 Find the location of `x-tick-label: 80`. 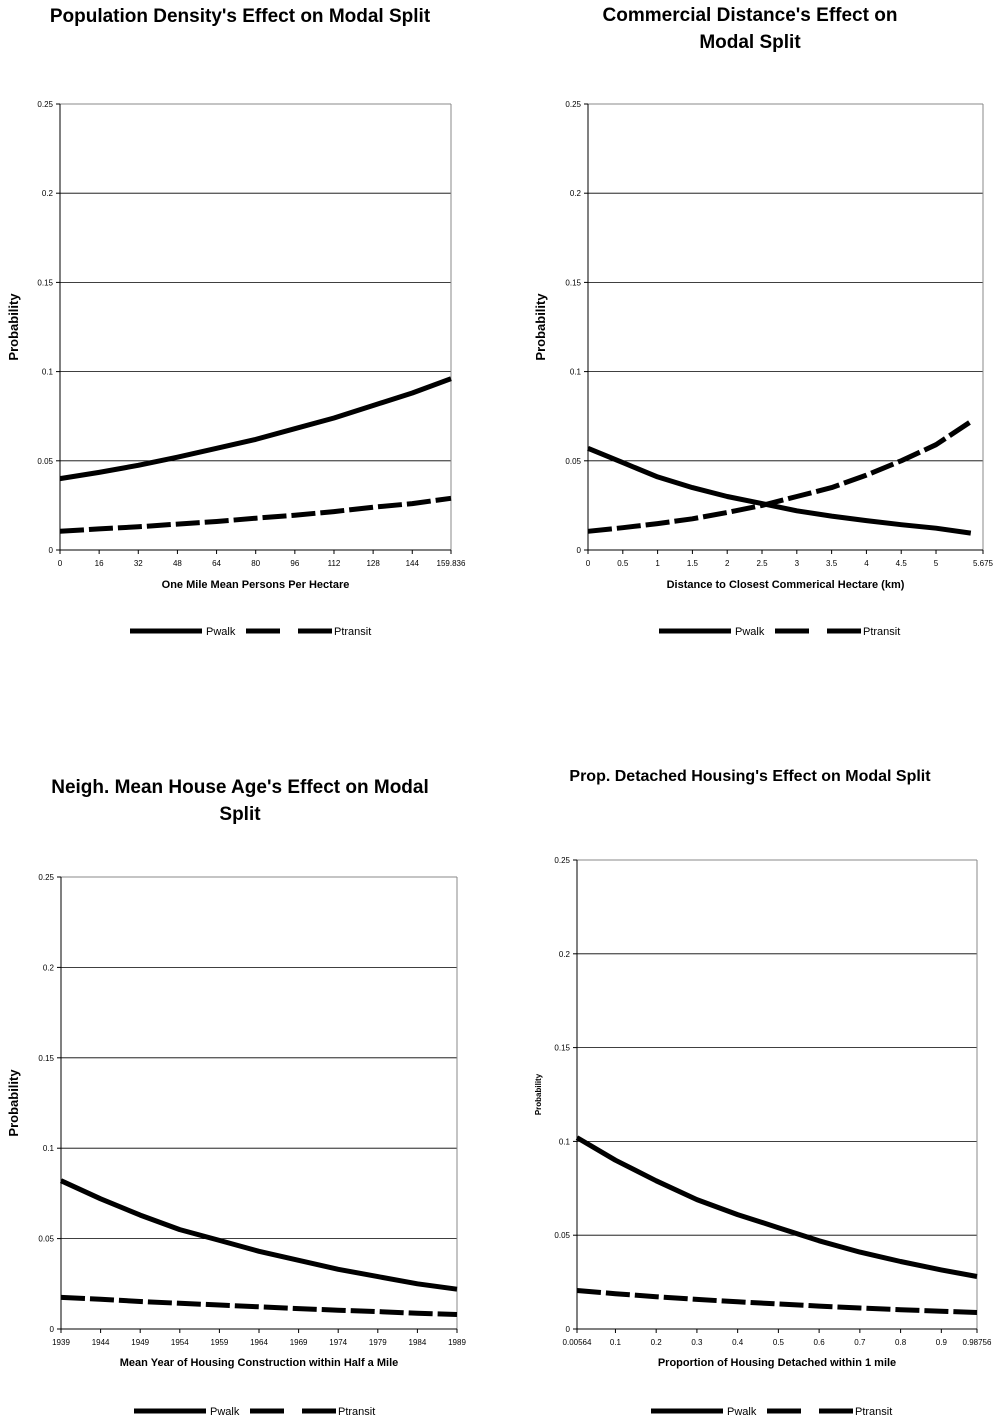

x-tick-label: 80 is located at coordinates (255, 563).